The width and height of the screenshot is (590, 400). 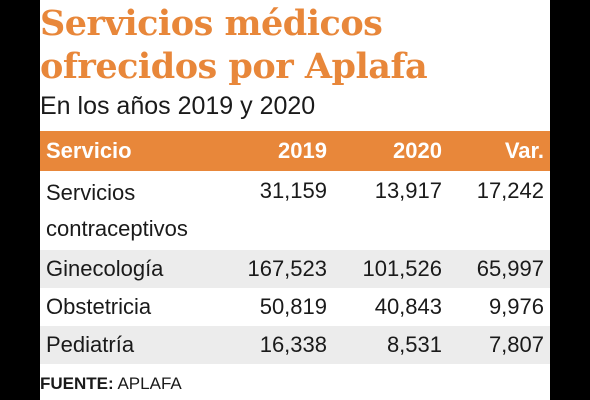 What do you see at coordinates (234, 66) in the screenshot?
I see `chart-title-line-2: ofrecidos por Aplafa` at bounding box center [234, 66].